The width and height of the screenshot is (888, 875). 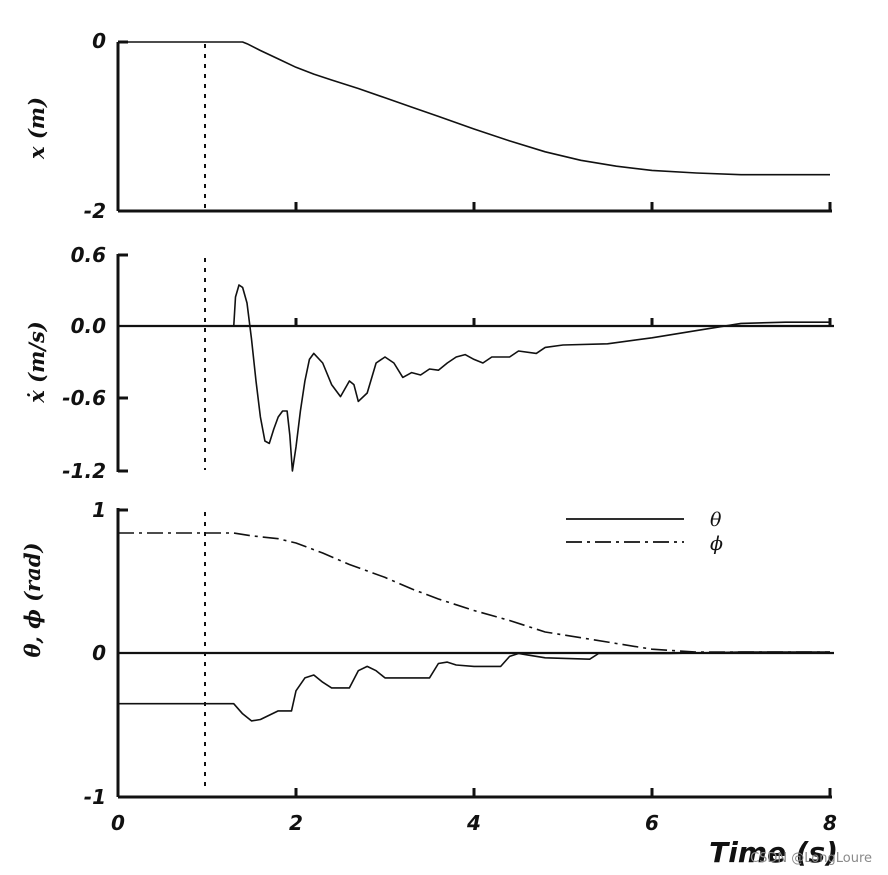 I want to click on legend-theta-label: θ, so click(x=716, y=520).